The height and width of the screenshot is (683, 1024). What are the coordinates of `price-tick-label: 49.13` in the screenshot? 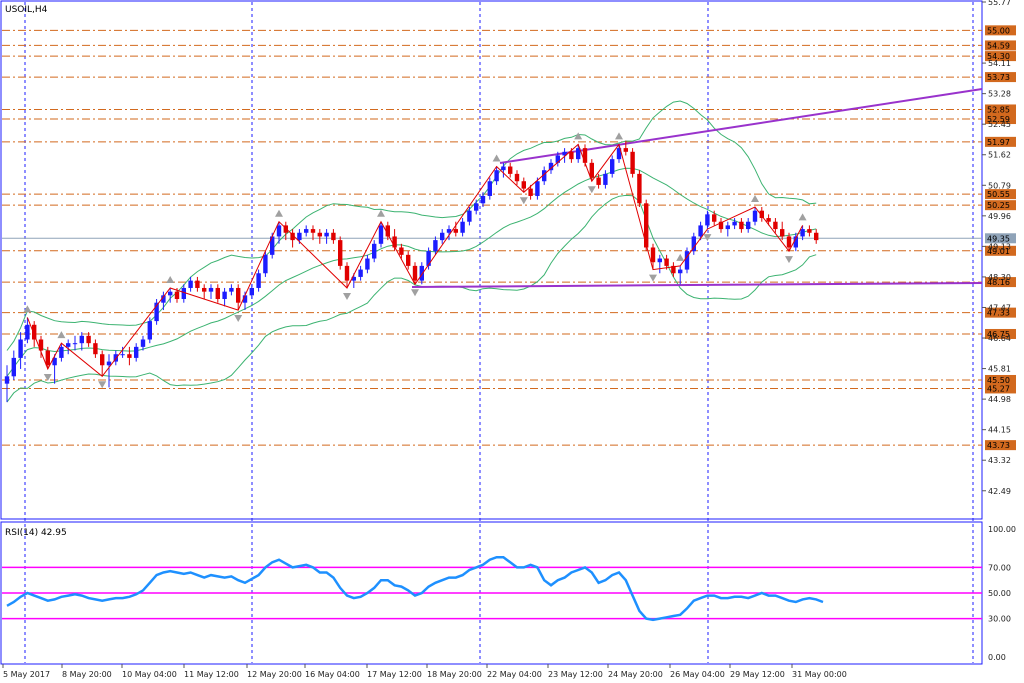 It's located at (999, 246).